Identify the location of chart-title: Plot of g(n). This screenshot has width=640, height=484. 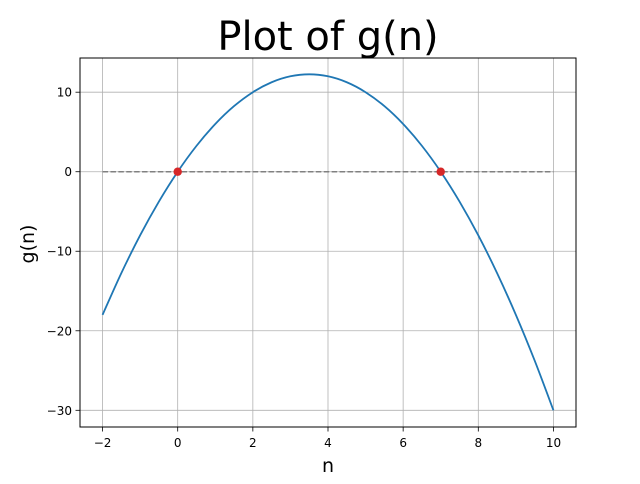
(327, 37).